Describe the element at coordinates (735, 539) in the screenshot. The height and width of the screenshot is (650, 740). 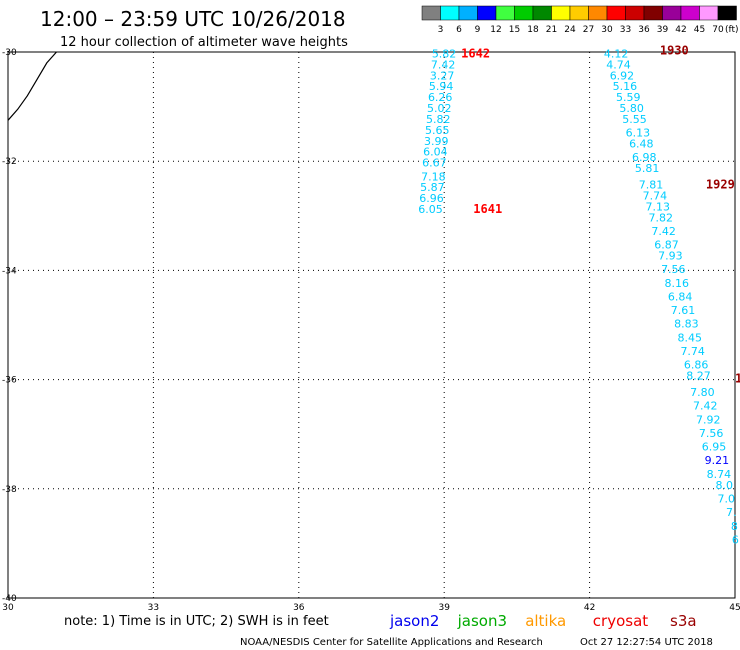
I see `wave-height-value: 6` at that location.